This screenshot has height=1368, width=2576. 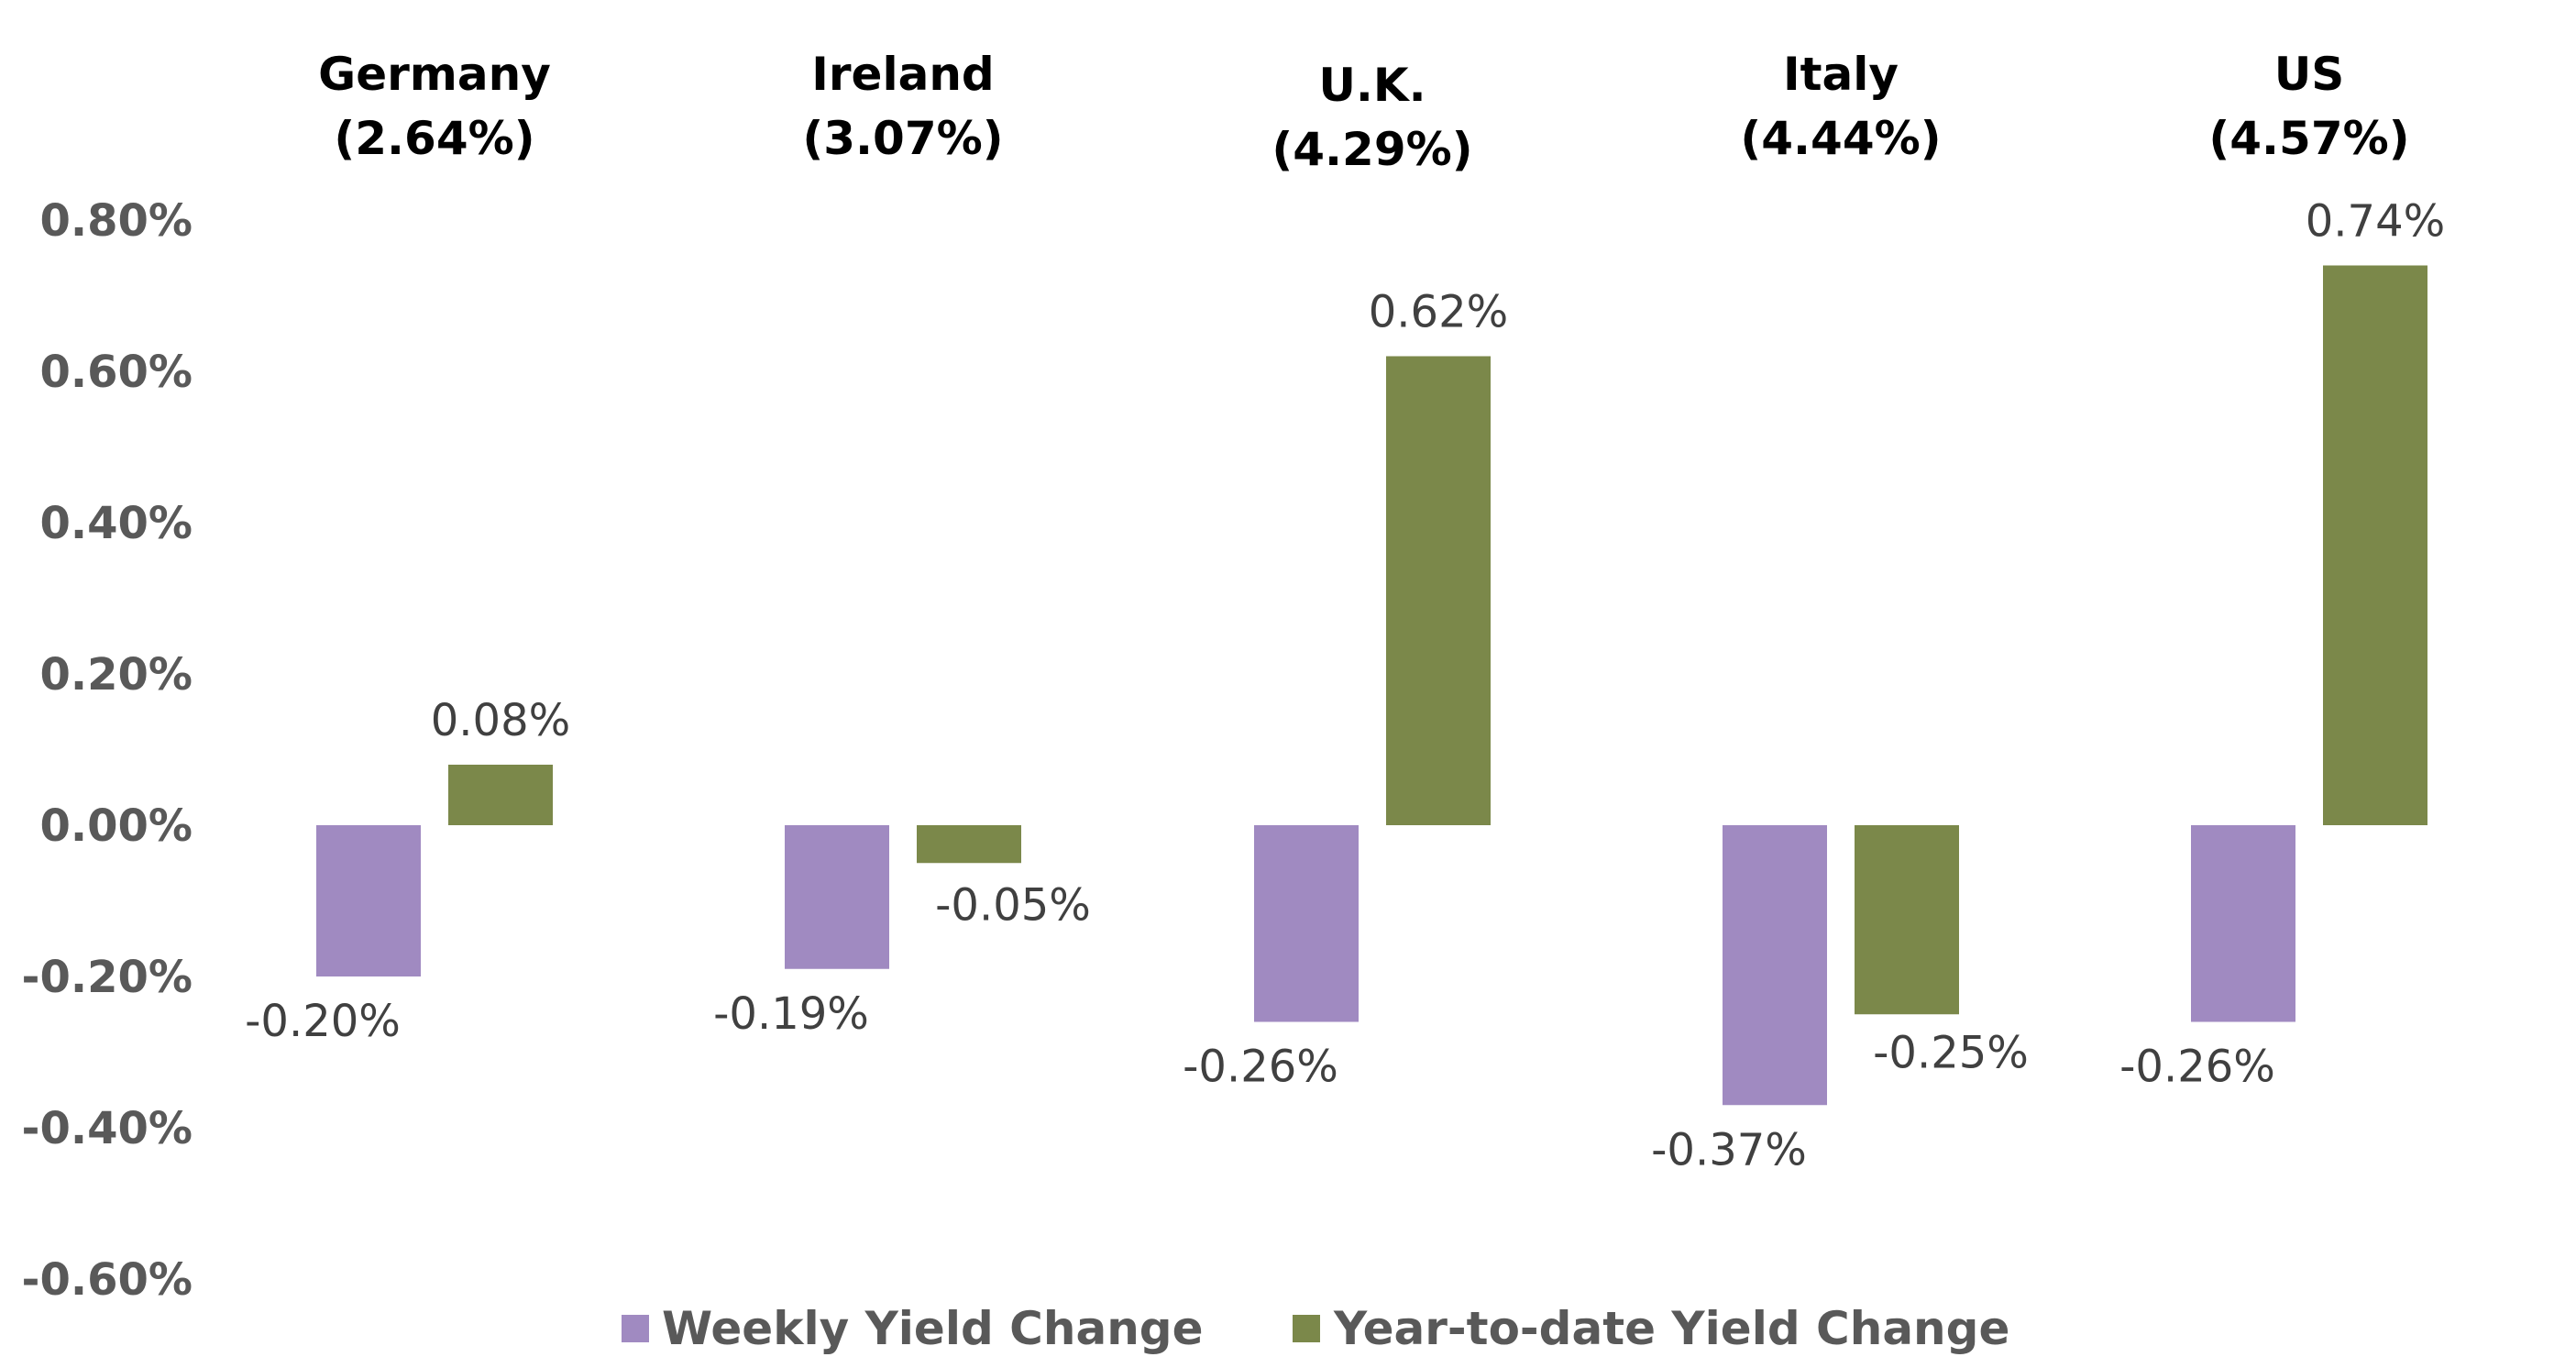 I want to click on y-tick-label: 0.60%, so click(x=116, y=372).